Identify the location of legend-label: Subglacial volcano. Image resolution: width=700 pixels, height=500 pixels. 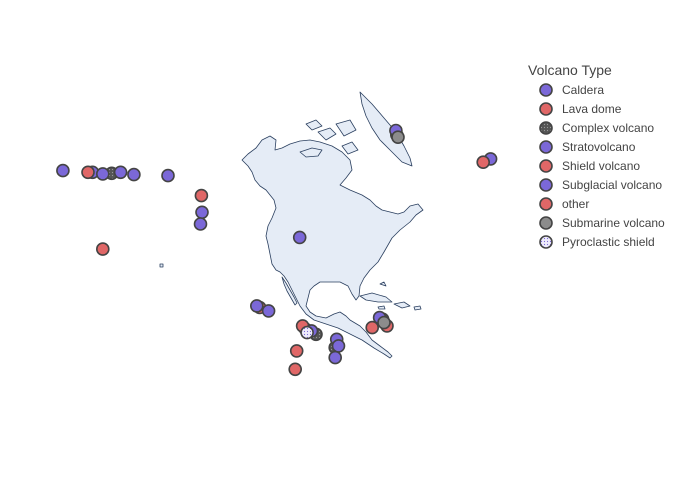
(612, 184).